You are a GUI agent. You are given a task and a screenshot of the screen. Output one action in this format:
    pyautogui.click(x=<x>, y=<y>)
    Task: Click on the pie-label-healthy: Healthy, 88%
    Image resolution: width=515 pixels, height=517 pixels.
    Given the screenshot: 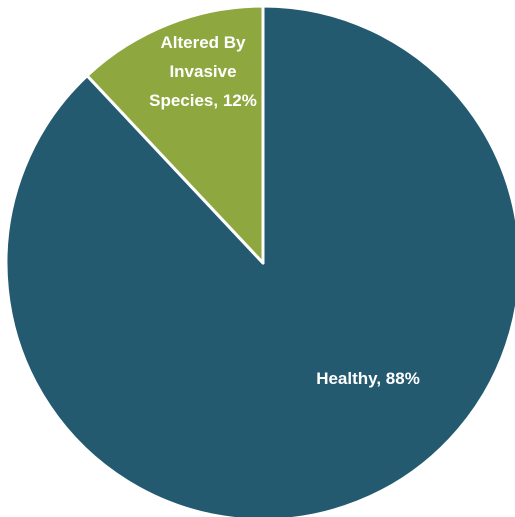 What is the action you would take?
    pyautogui.click(x=368, y=378)
    